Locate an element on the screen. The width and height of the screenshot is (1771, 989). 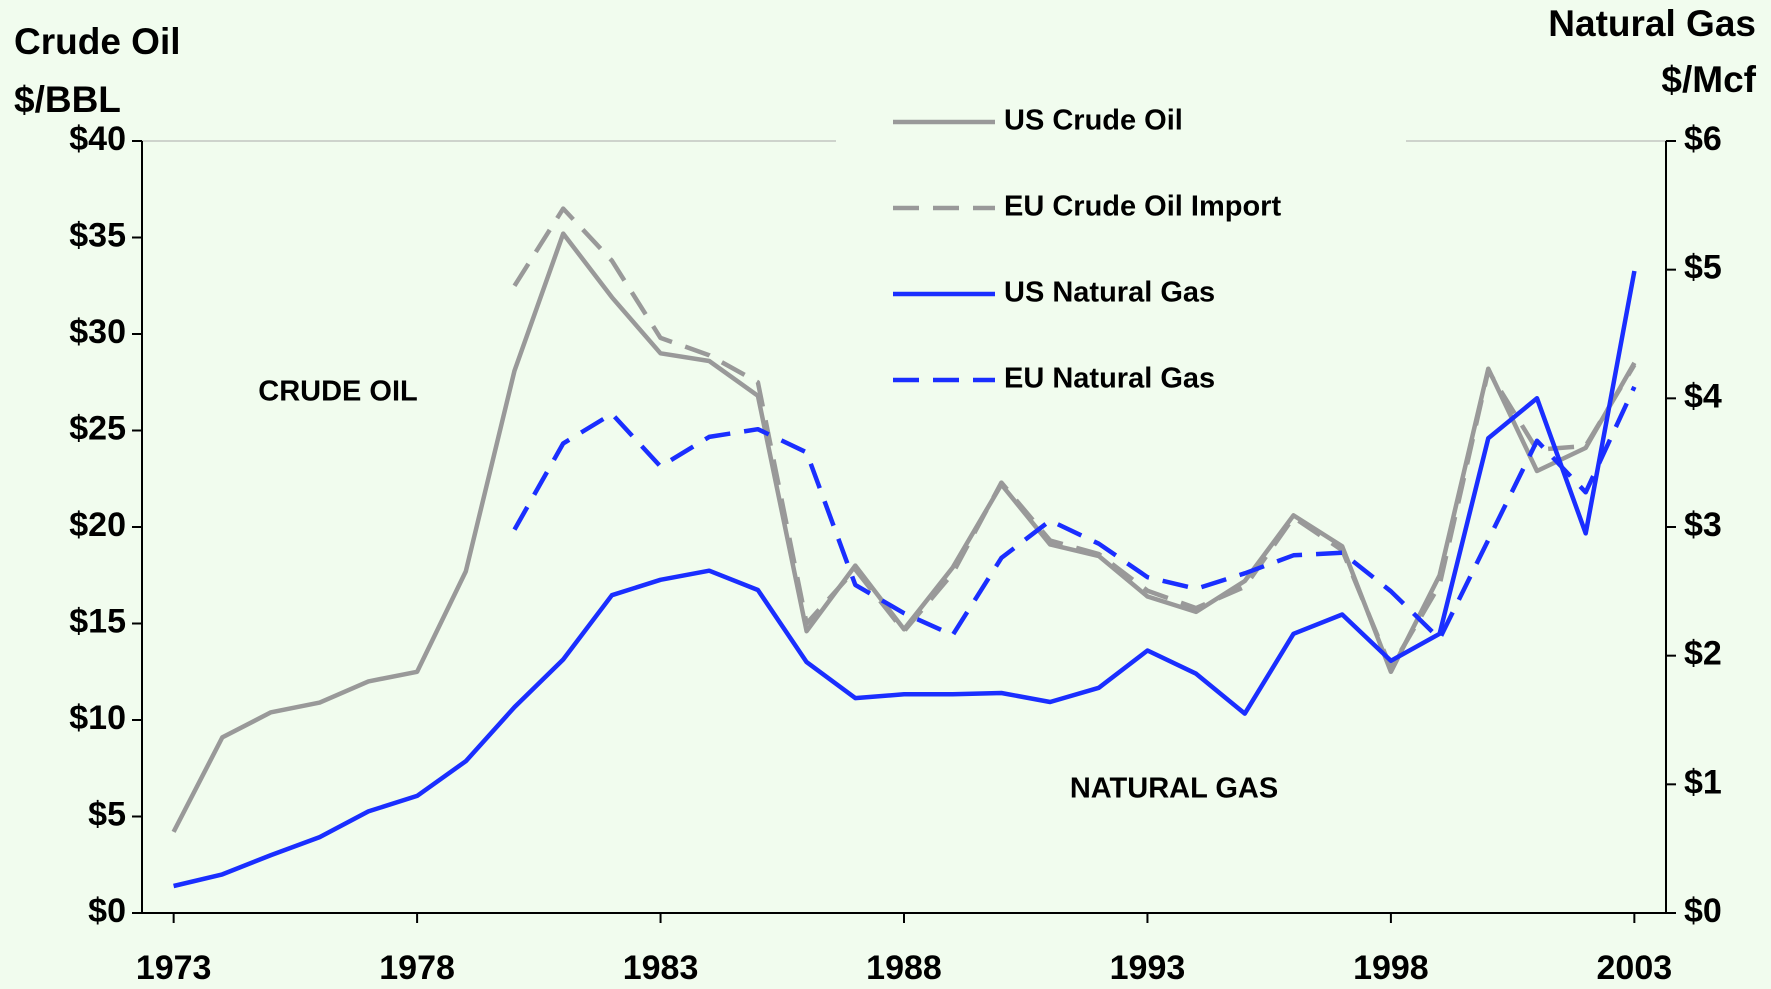
x-tick-label: 2003 is located at coordinates (1635, 968).